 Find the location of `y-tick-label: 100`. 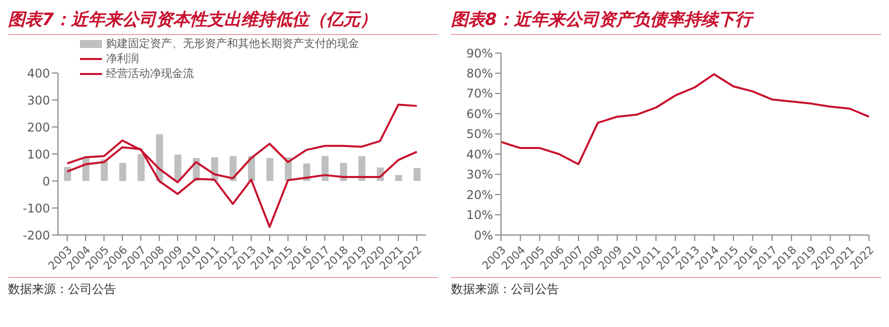

y-tick-label: 100 is located at coordinates (38, 154).